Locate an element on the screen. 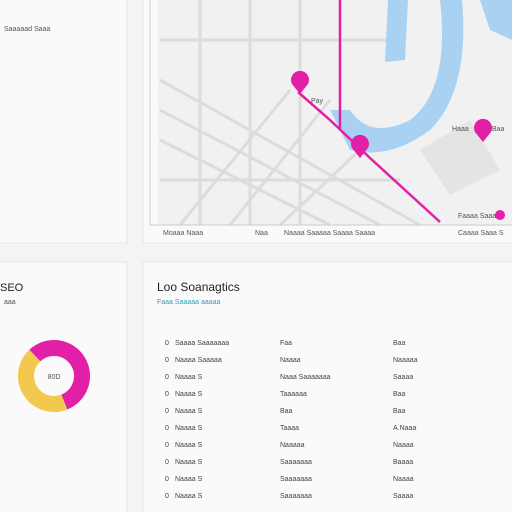  map-footer: Caaaa Saaa S is located at coordinates (481, 233).